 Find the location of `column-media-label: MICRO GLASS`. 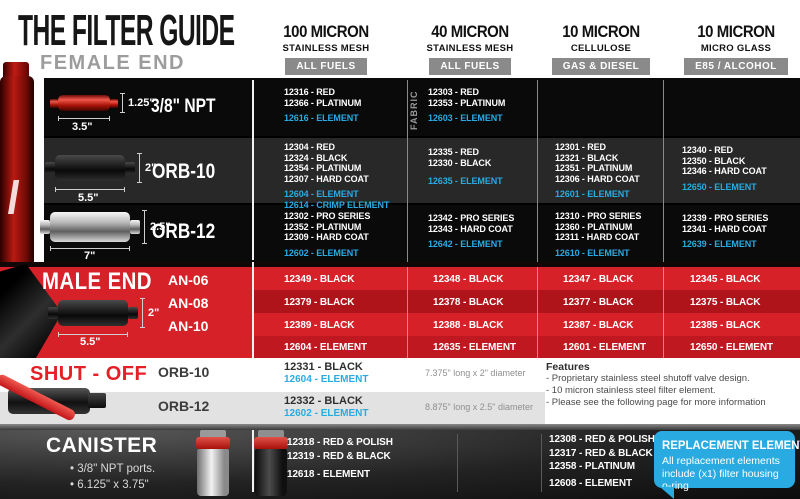

column-media-label: MICRO GLASS is located at coordinates (736, 48).